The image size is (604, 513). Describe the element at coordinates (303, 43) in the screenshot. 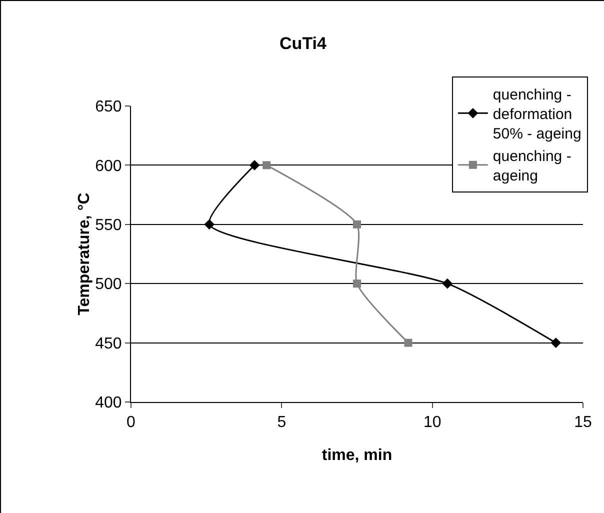

I see `chart-title: CuTi4` at that location.